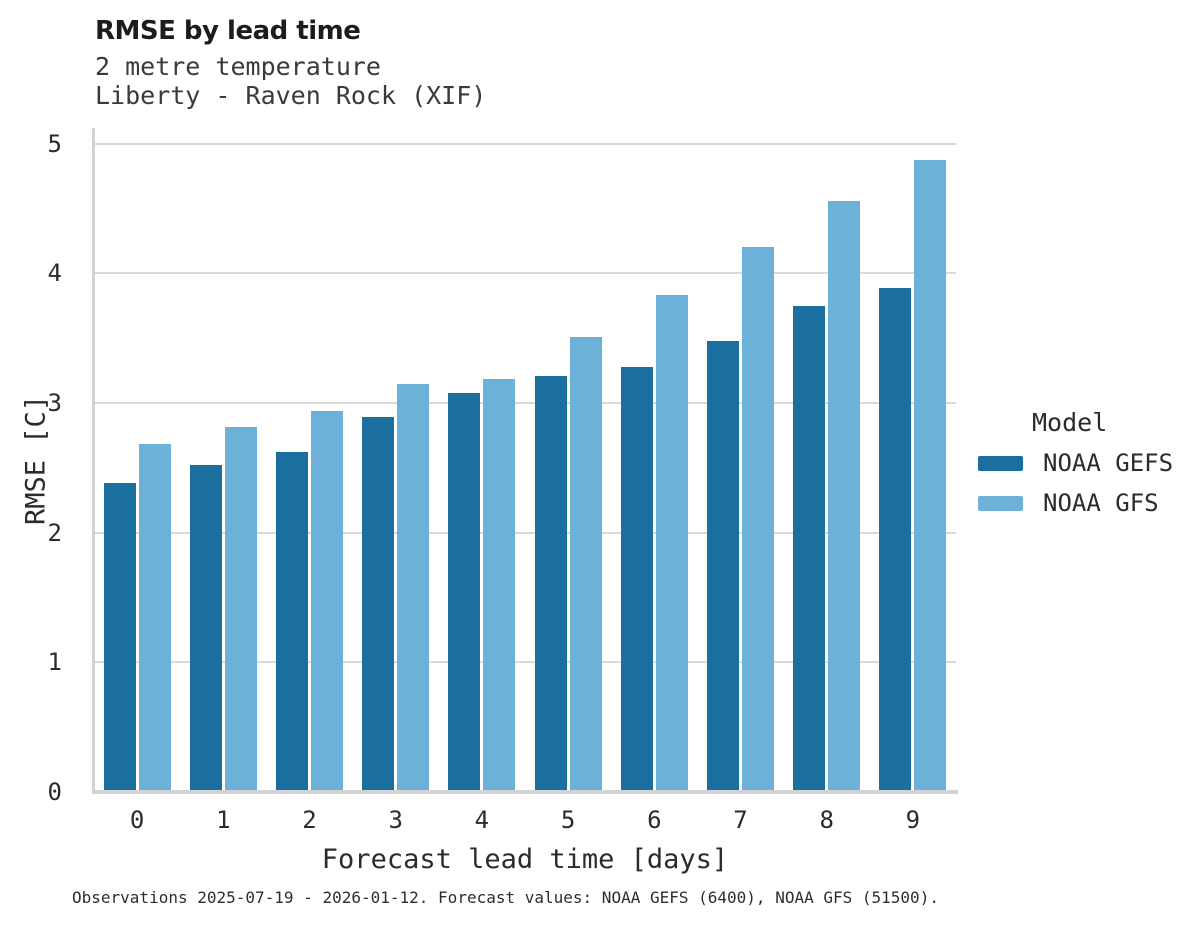 The image size is (1195, 928). I want to click on legend-title: Model, so click(1070, 422).